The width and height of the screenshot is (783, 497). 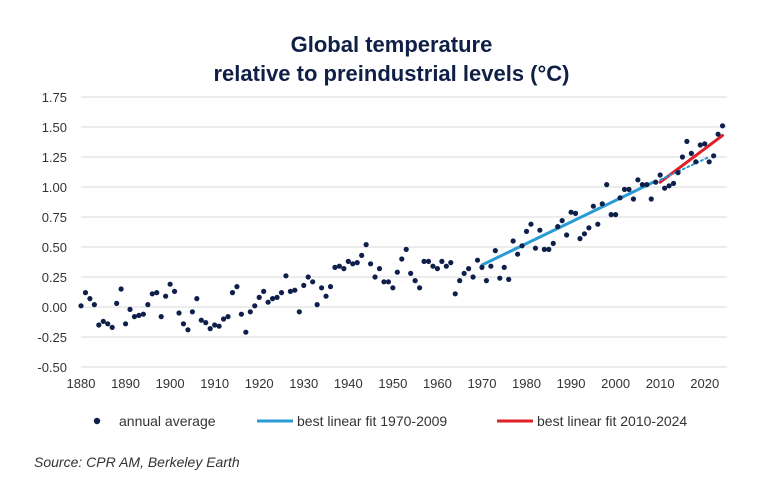 I want to click on x-tick-label: 1990, so click(x=571, y=383).